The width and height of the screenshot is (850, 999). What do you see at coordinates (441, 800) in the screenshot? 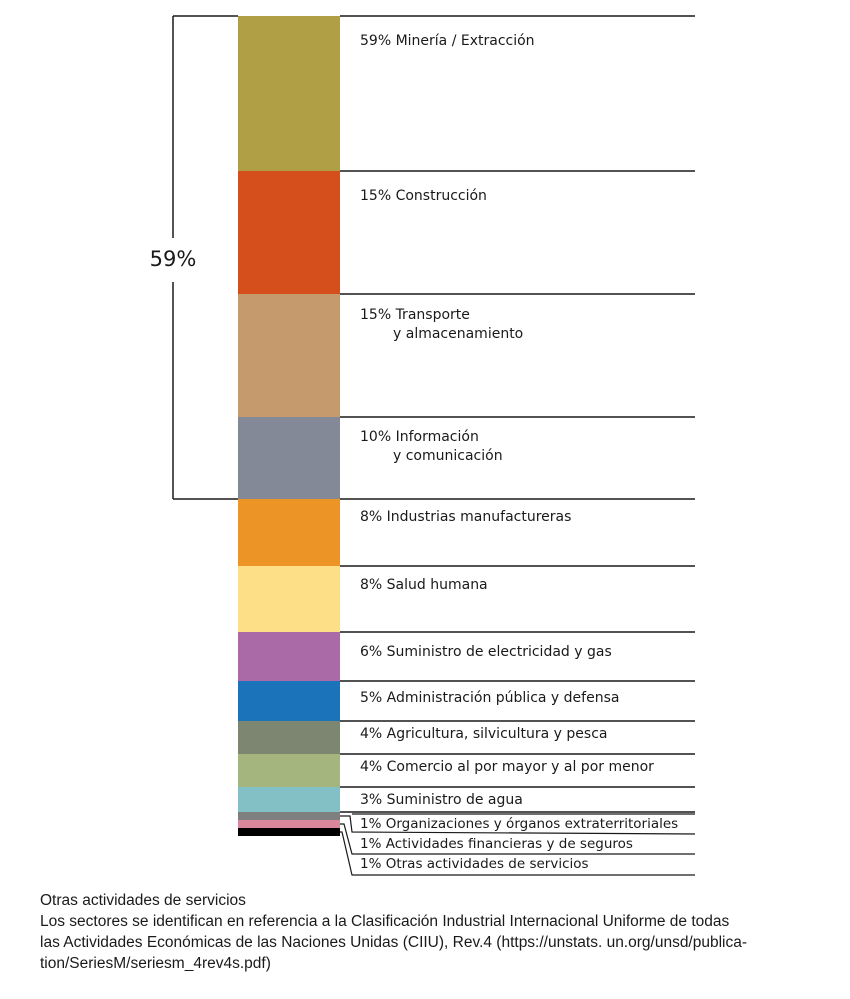
I see `segment-label-11: 3% Suministro de agua` at bounding box center [441, 800].